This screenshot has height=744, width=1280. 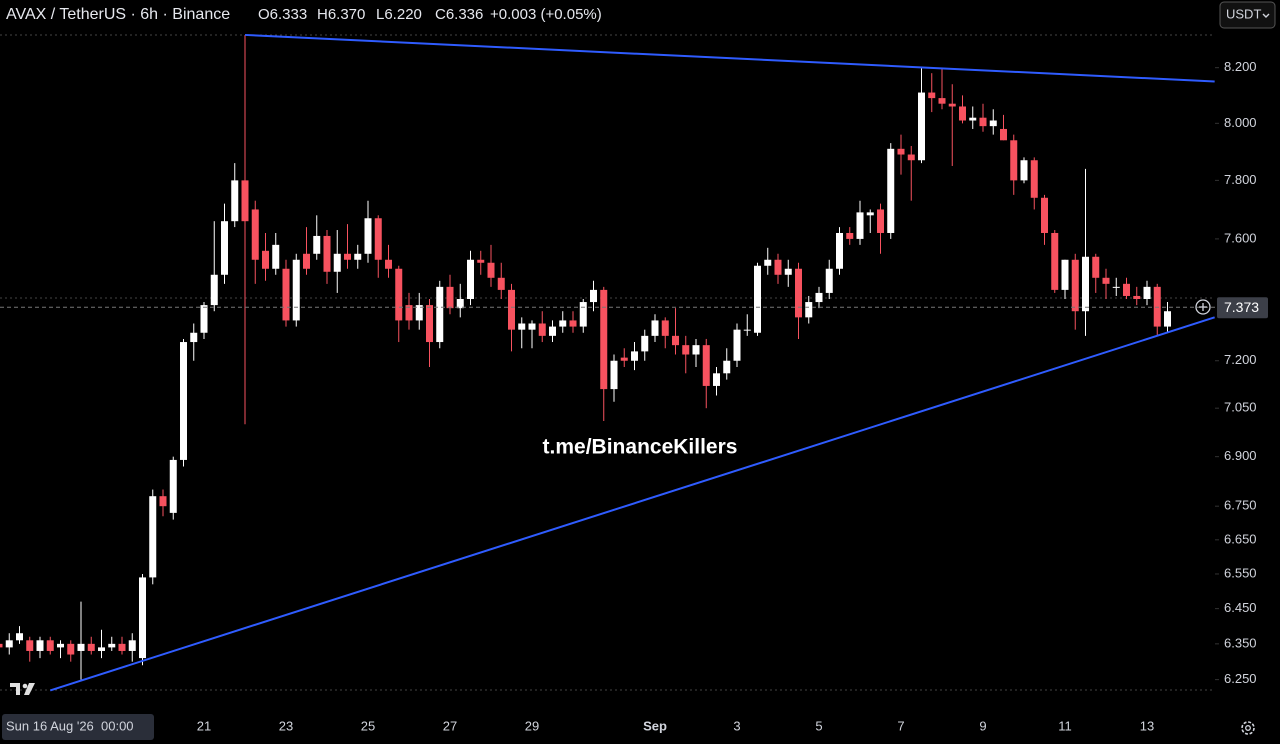 What do you see at coordinates (1240, 572) in the screenshot?
I see `y-tick-label: 6.550` at bounding box center [1240, 572].